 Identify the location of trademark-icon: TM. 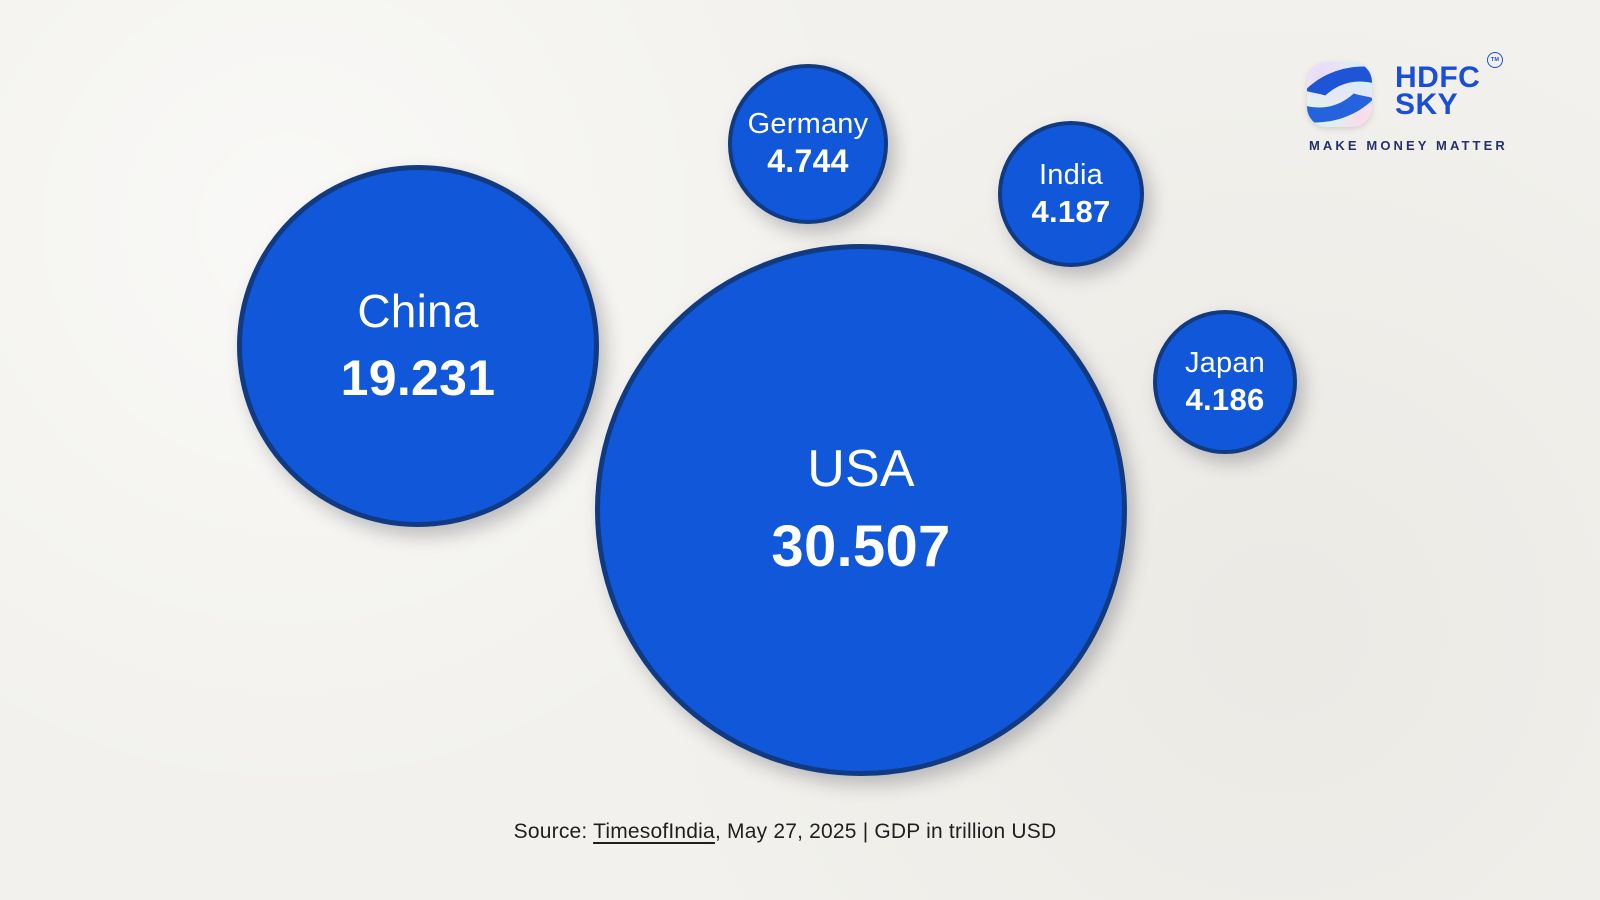
(1495, 60).